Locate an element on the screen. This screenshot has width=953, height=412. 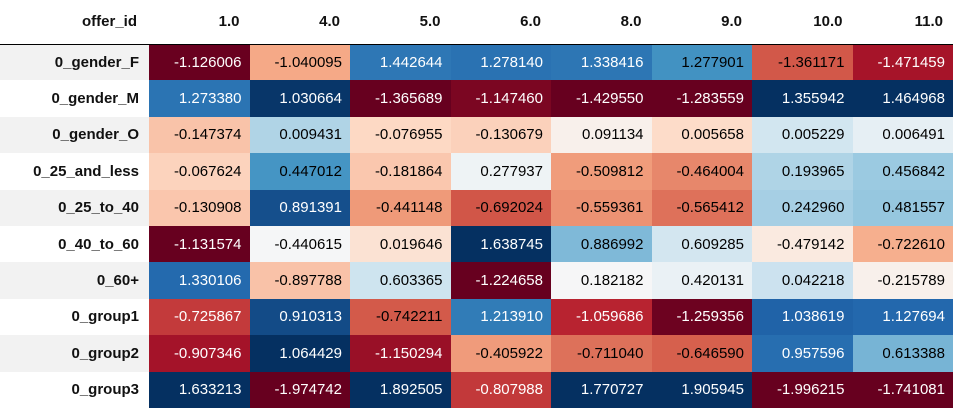
column-header: 10.0 is located at coordinates (802, 22).